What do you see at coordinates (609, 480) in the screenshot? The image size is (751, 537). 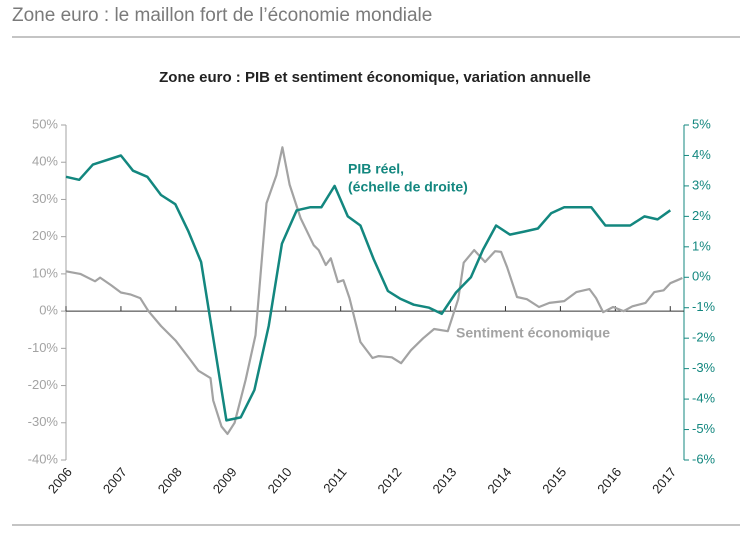 I see `x-tick-label: 2016` at bounding box center [609, 480].